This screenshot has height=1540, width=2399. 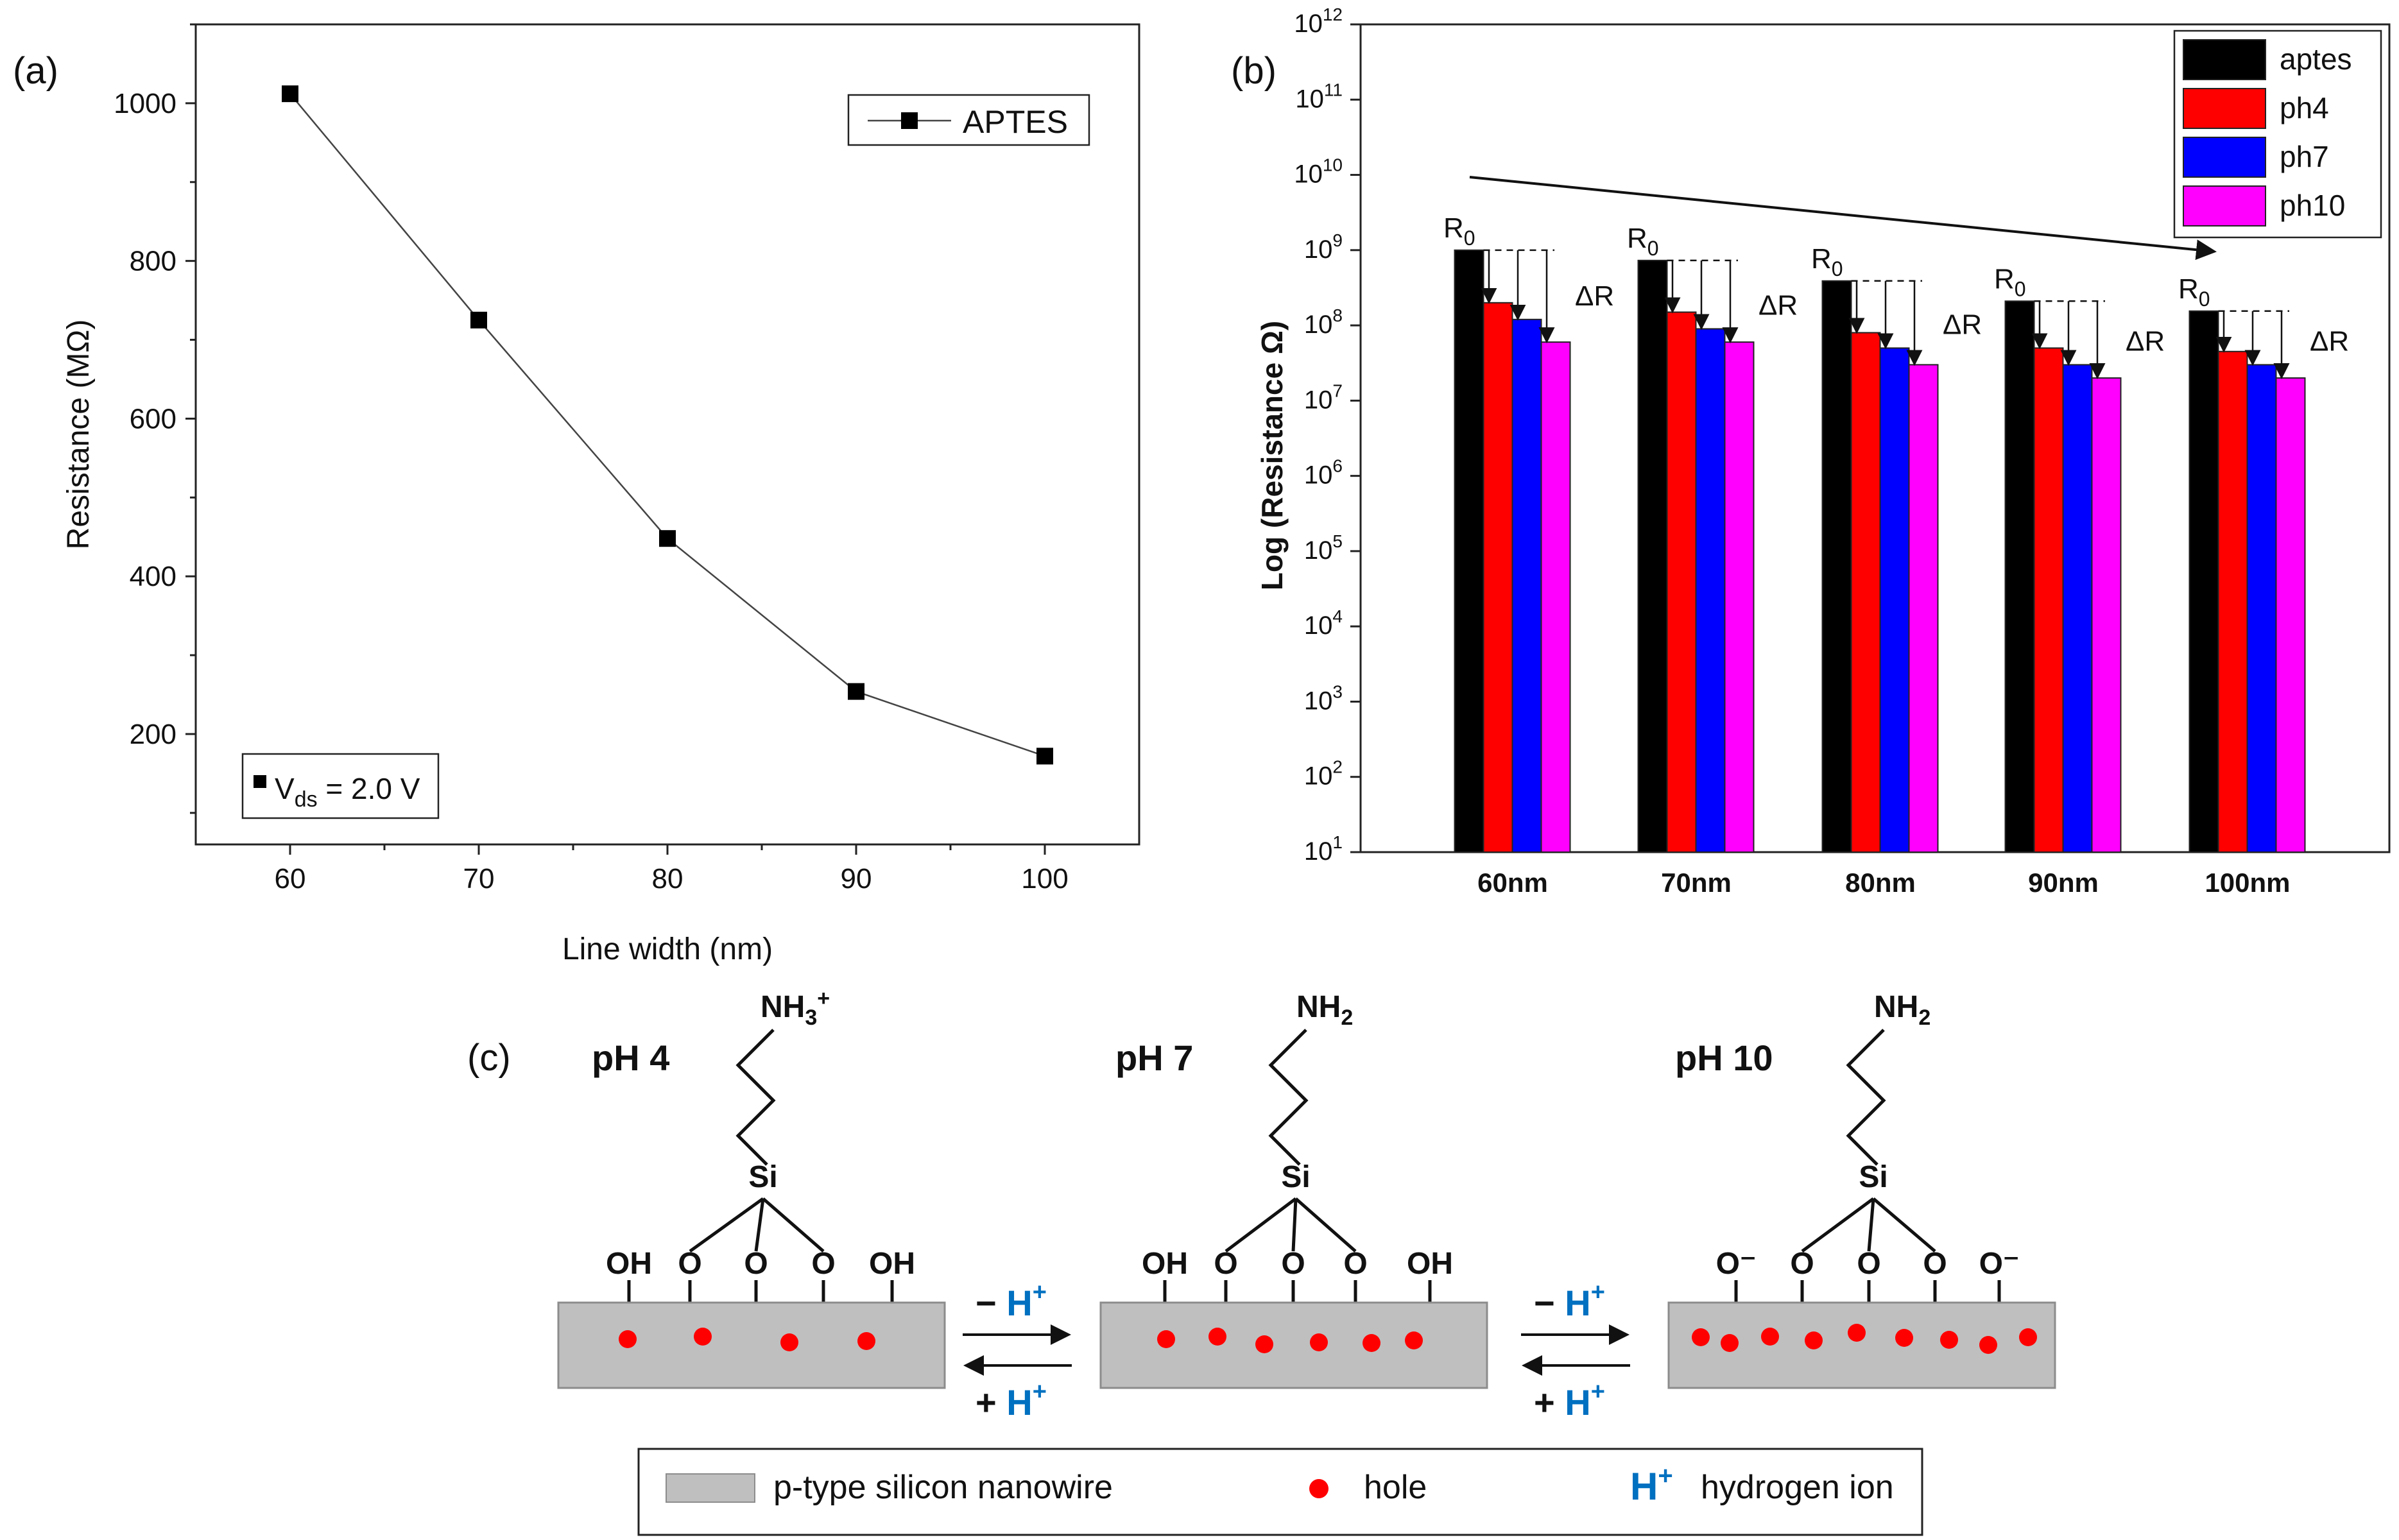 What do you see at coordinates (2224, 60) in the screenshot?
I see `legend-swatch-aptes` at bounding box center [2224, 60].